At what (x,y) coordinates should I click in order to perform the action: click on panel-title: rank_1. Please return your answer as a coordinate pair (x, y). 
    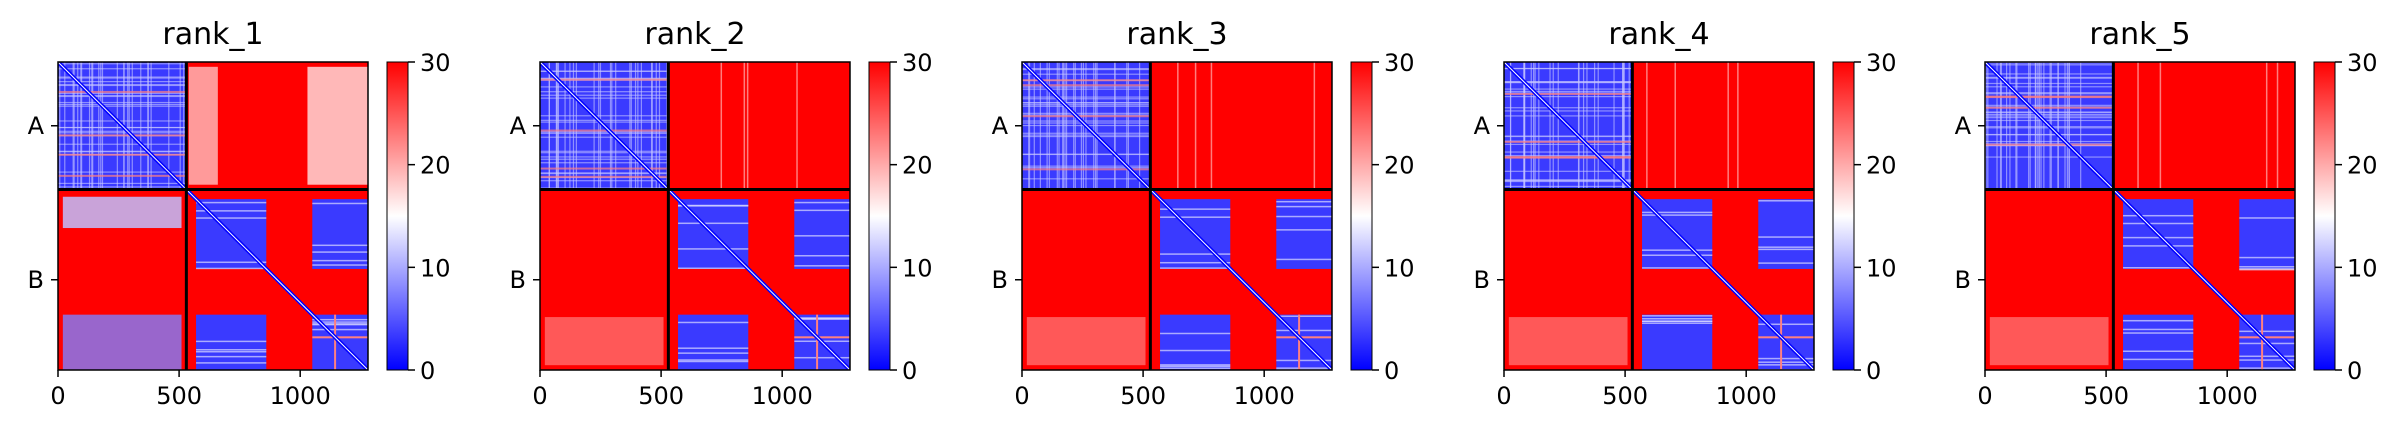
    Looking at the image, I should click on (212, 34).